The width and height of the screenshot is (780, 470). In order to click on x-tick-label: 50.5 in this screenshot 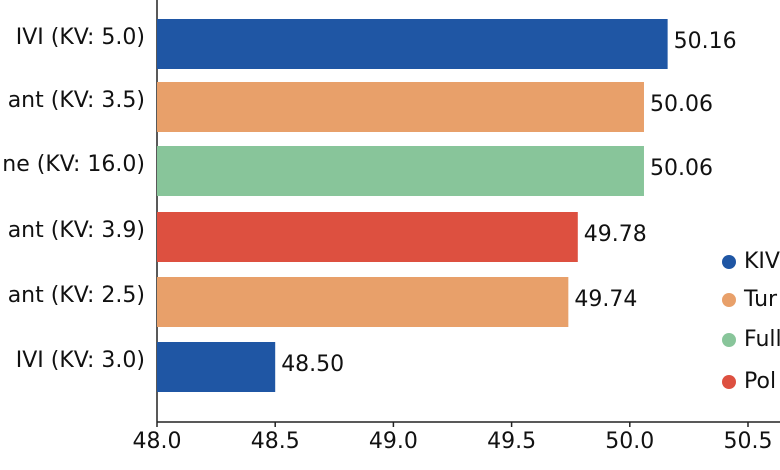, I will do `click(748, 441)`.